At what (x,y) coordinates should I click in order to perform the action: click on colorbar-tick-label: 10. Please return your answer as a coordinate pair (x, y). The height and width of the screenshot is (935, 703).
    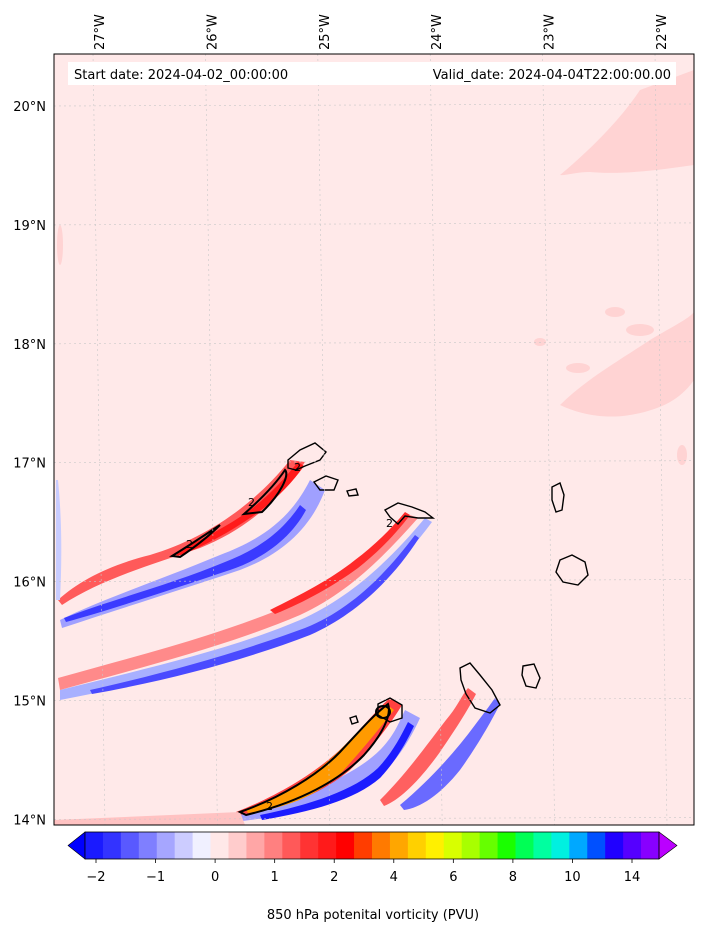
    Looking at the image, I should click on (572, 877).